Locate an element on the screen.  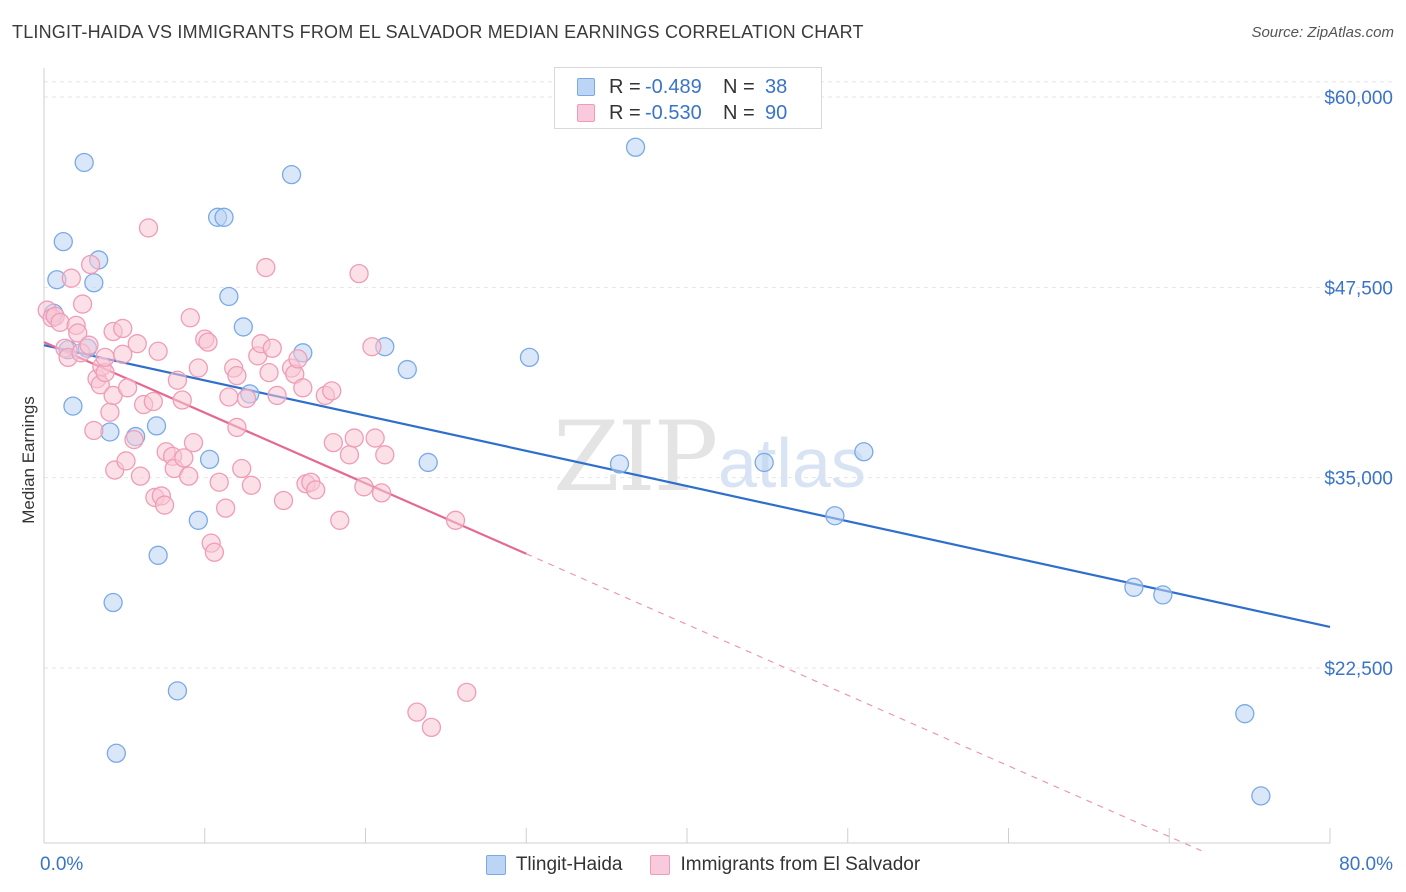
source-credit: Source: ZipAtlas.com is located at coordinates (1322, 32).